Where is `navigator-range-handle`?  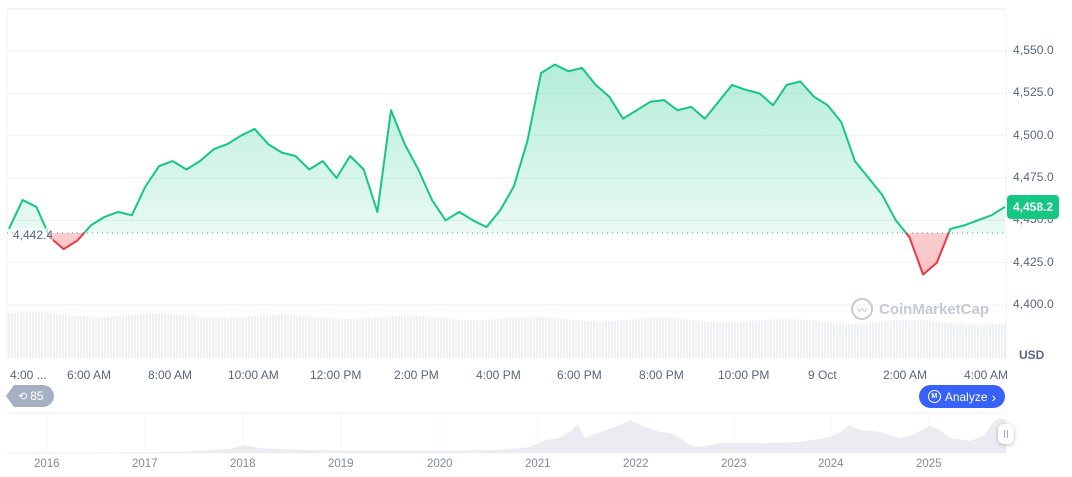 navigator-range-handle is located at coordinates (1006, 434).